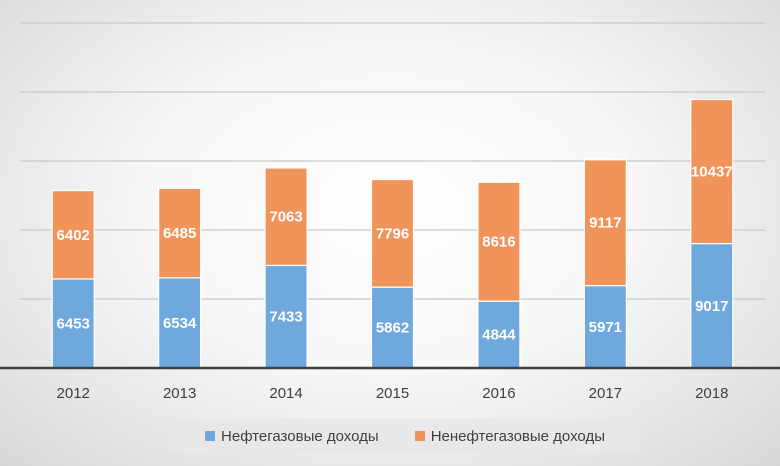 This screenshot has width=780, height=466. I want to click on data-label-oil-gas: 4844, so click(499, 335).